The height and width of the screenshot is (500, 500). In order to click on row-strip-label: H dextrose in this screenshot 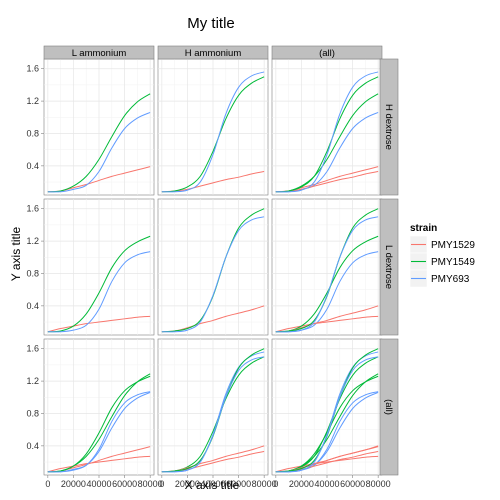, I will do `click(388, 127)`.